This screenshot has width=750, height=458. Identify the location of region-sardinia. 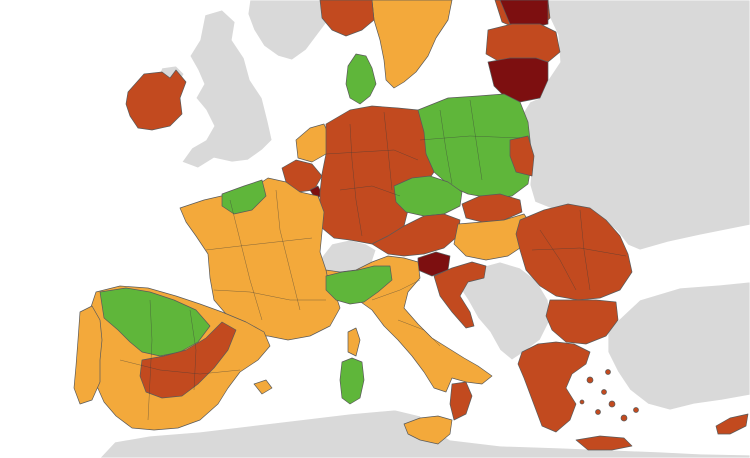
(352, 381).